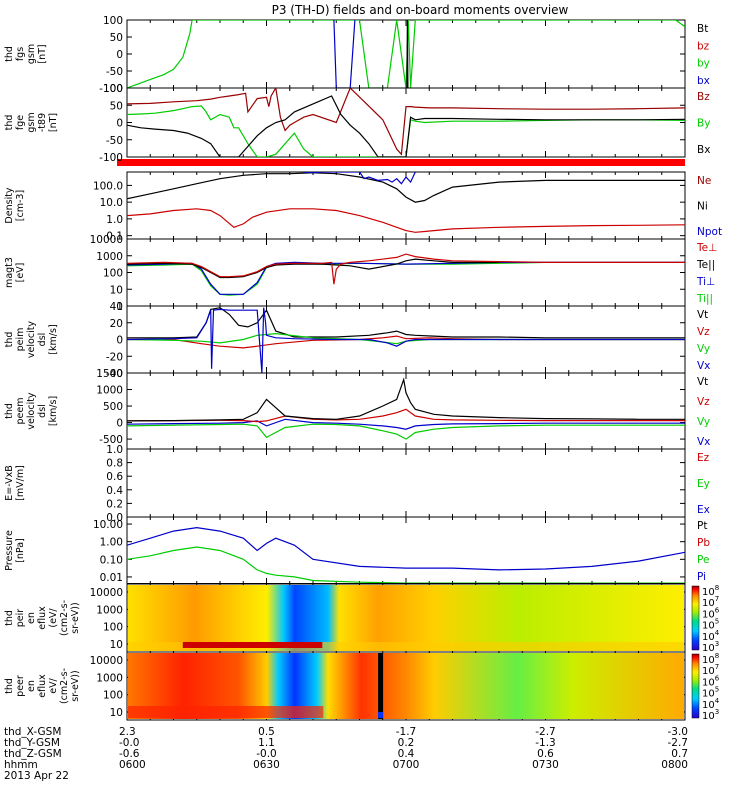 This screenshot has width=750, height=800. Describe the element at coordinates (703, 97) in the screenshot. I see `legend-bz: Bz` at that location.